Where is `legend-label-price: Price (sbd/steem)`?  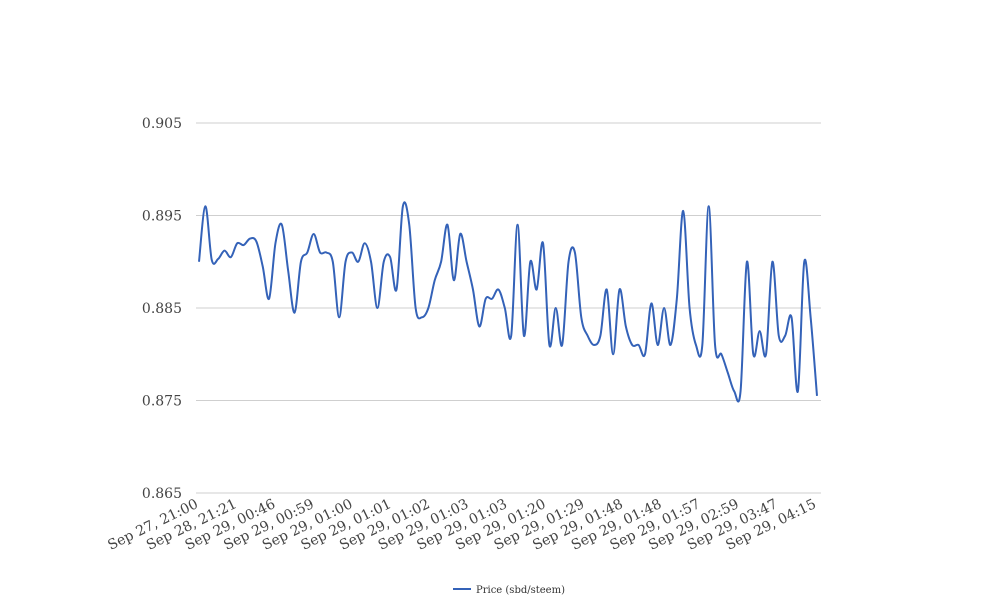 legend-label-price: Price (sbd/steem) is located at coordinates (520, 590).